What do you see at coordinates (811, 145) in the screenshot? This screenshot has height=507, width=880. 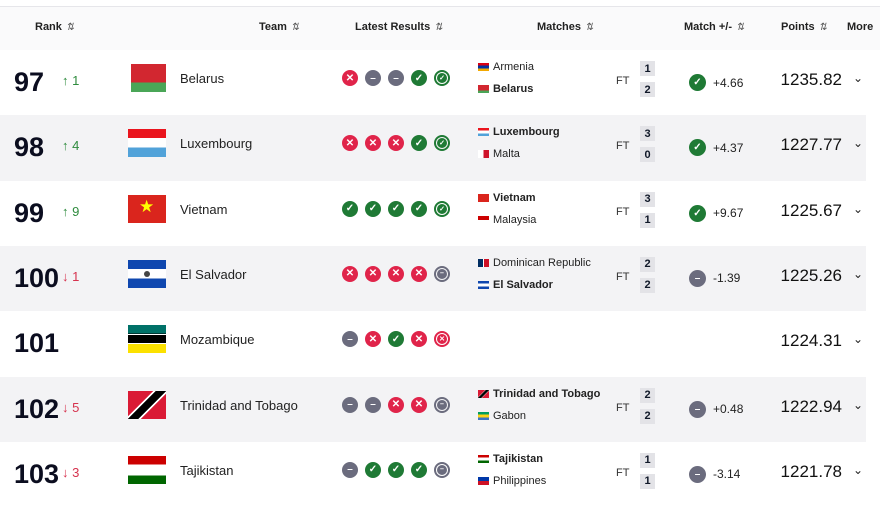 I see `points: 1227.77` at bounding box center [811, 145].